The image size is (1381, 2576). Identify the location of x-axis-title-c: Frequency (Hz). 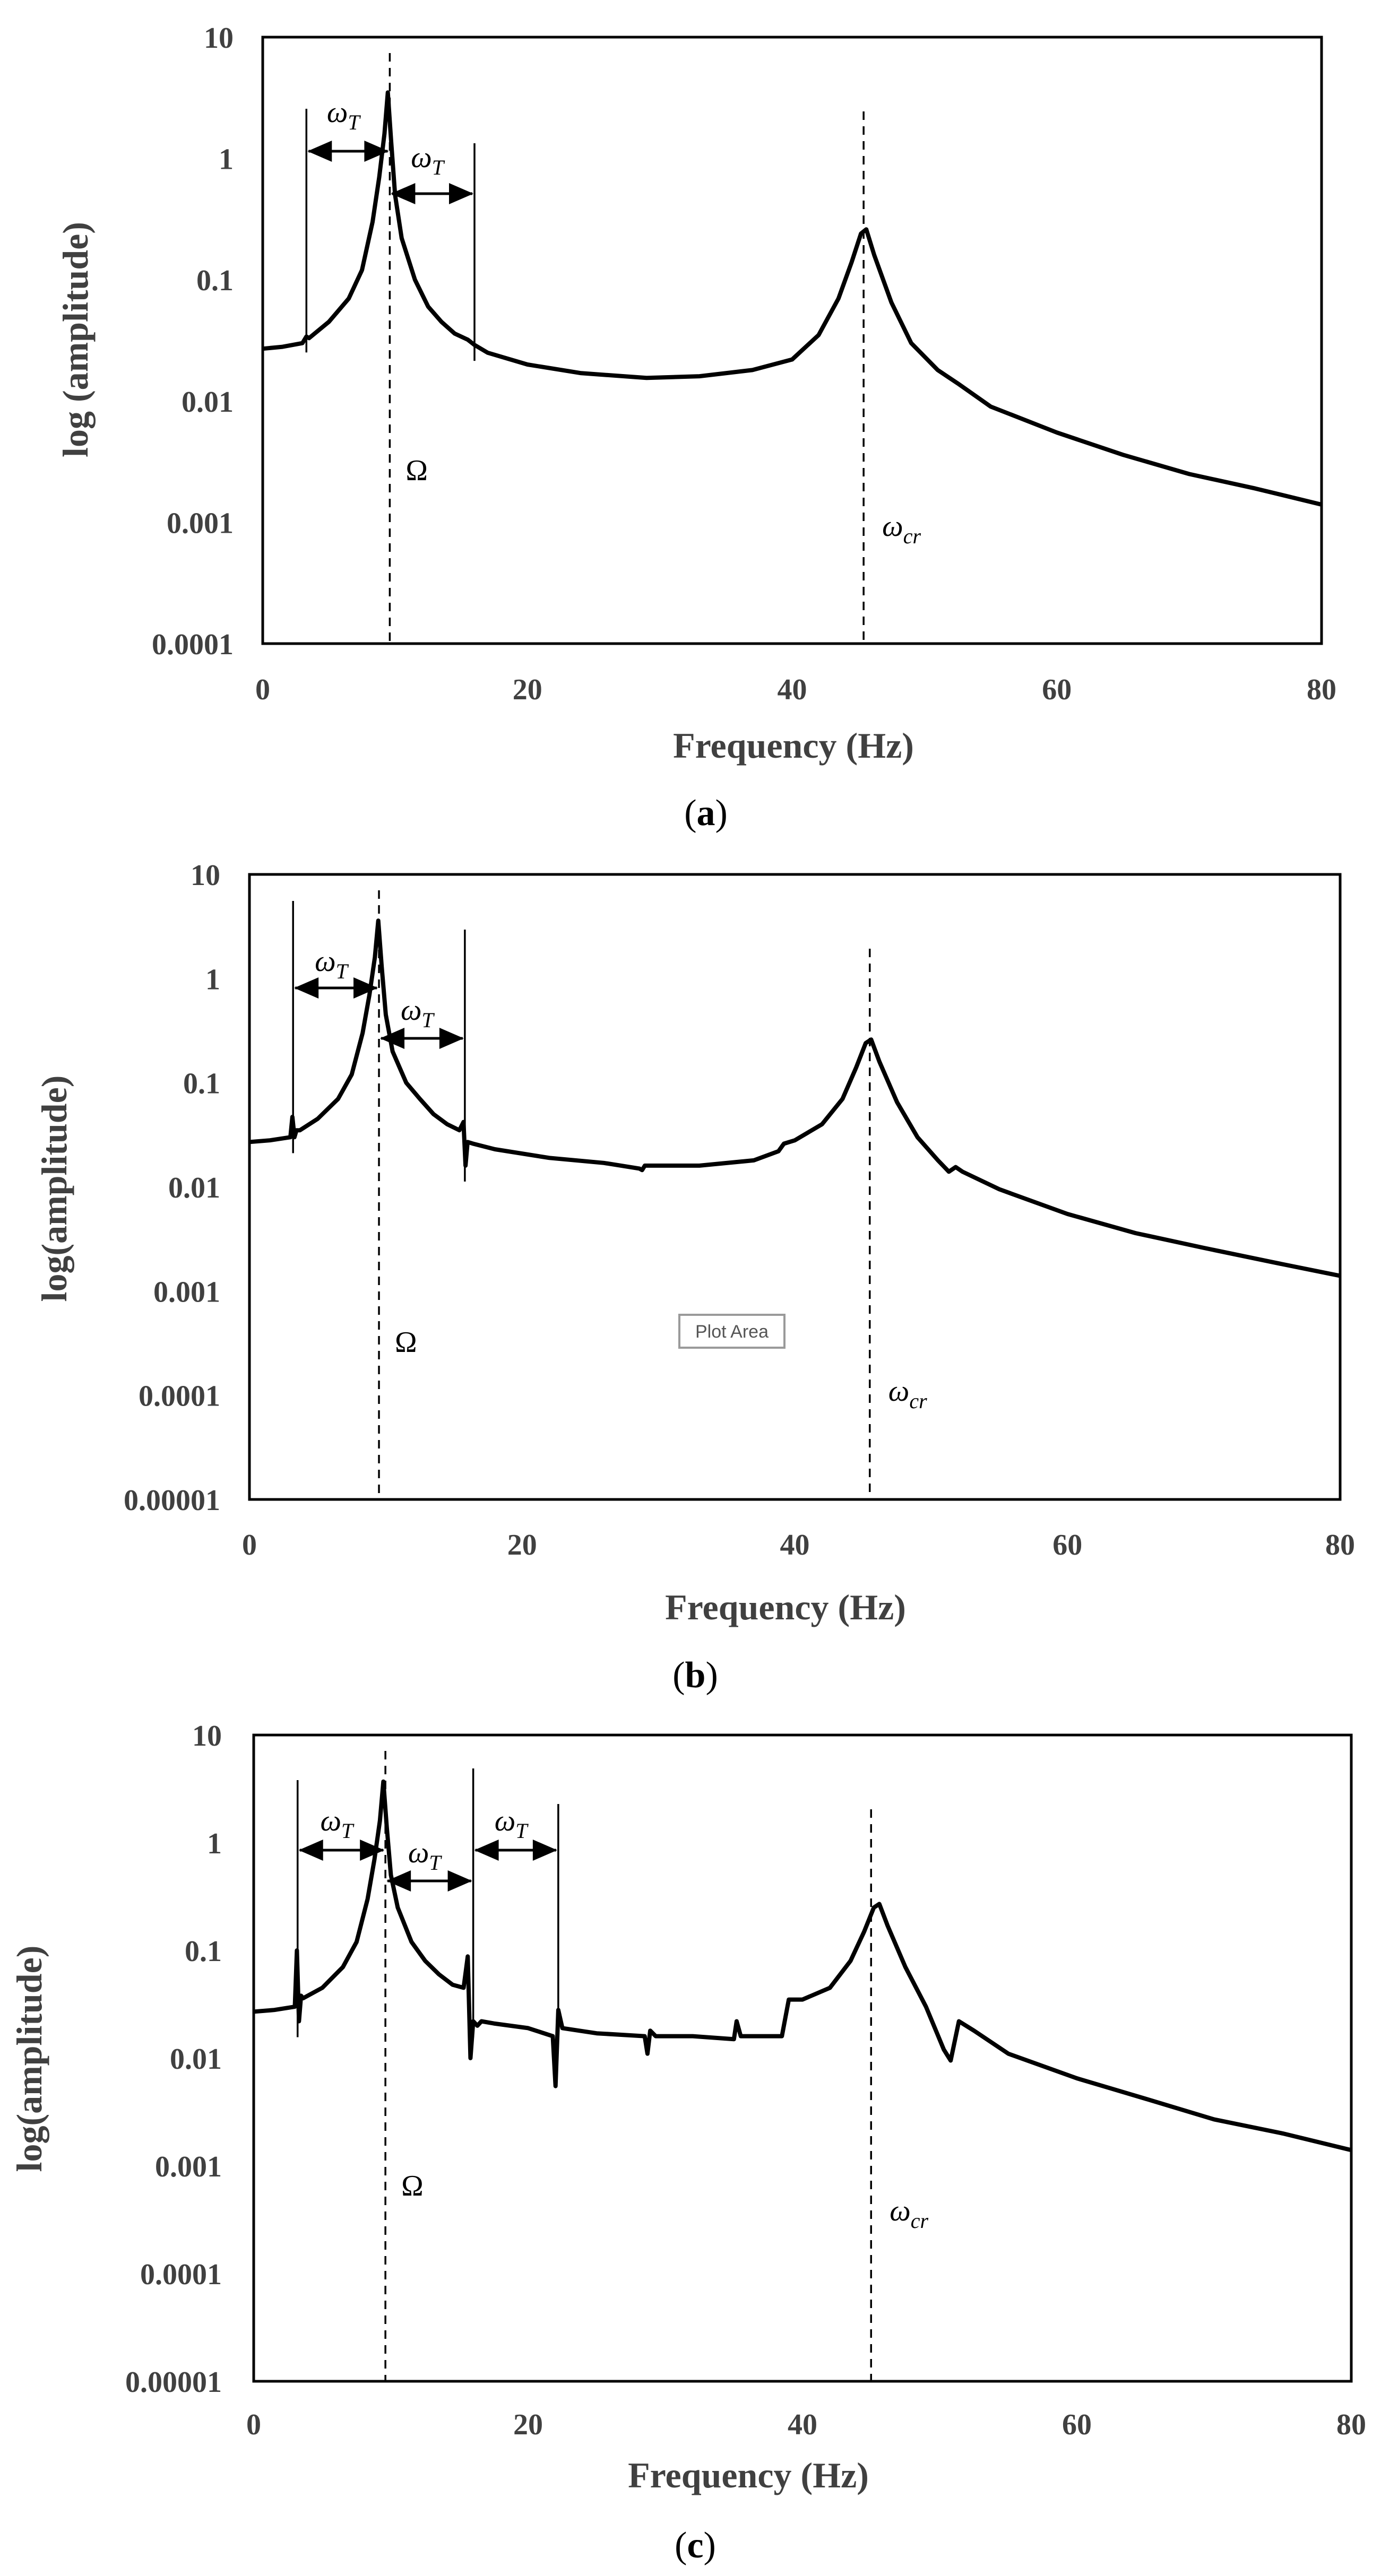
(748, 2475).